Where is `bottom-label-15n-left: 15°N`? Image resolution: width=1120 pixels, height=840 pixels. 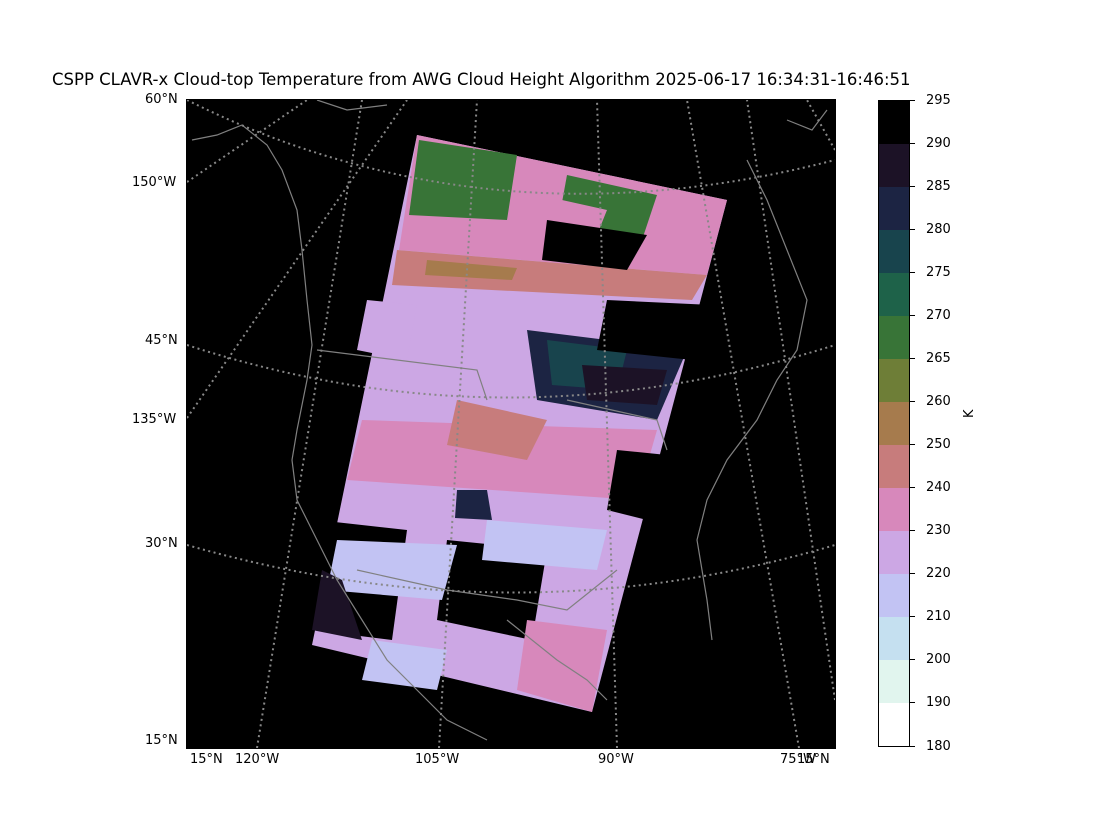 bottom-label-15n-left: 15°N is located at coordinates (206, 759).